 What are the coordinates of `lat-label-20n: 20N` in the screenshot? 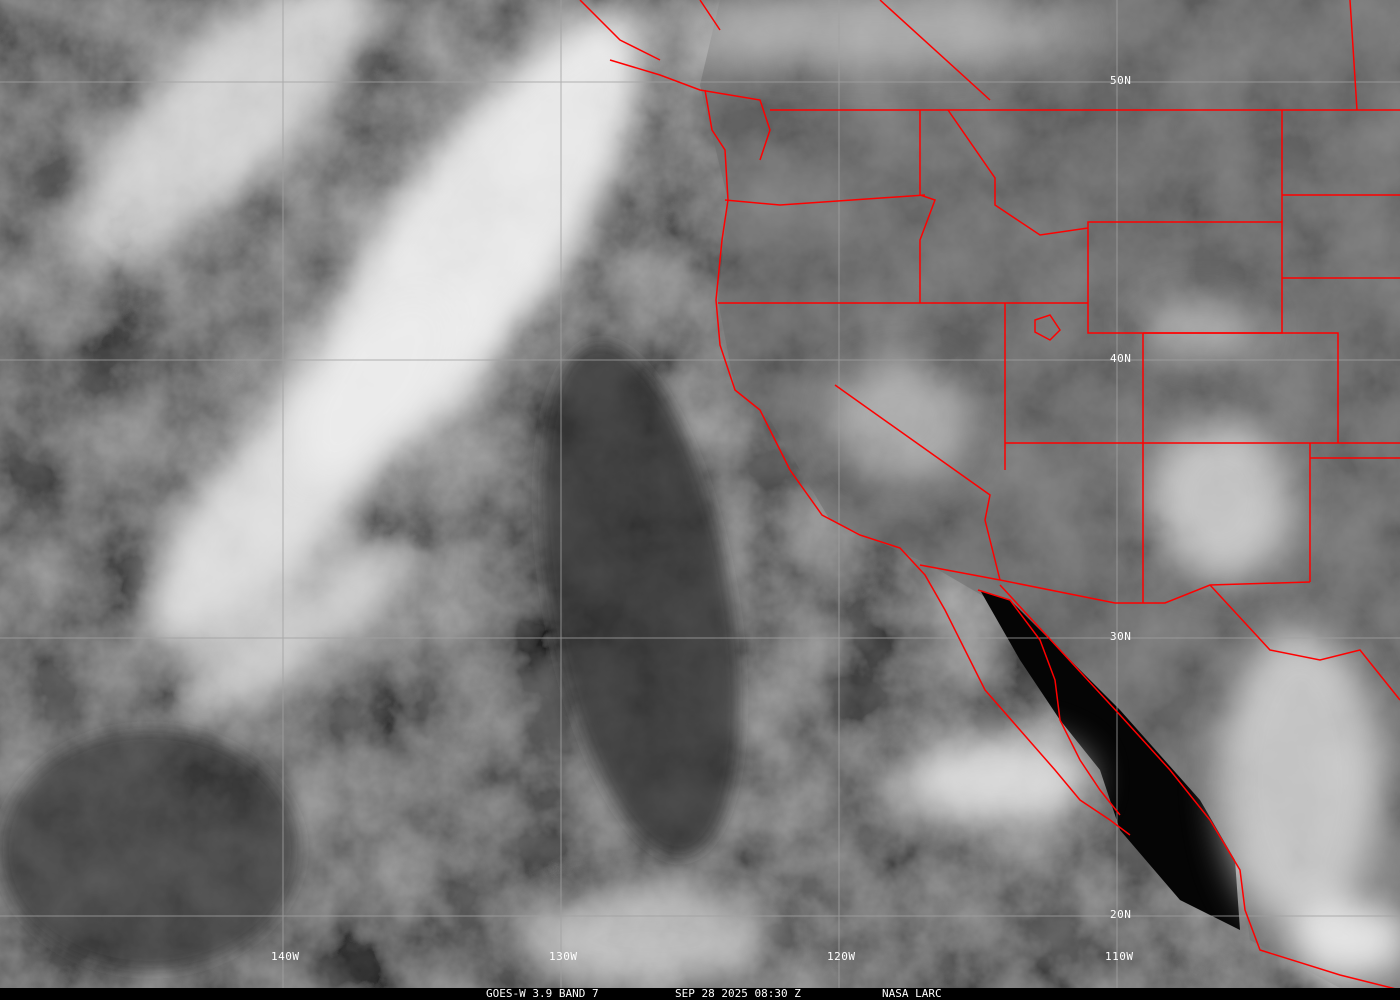 It's located at (1121, 914).